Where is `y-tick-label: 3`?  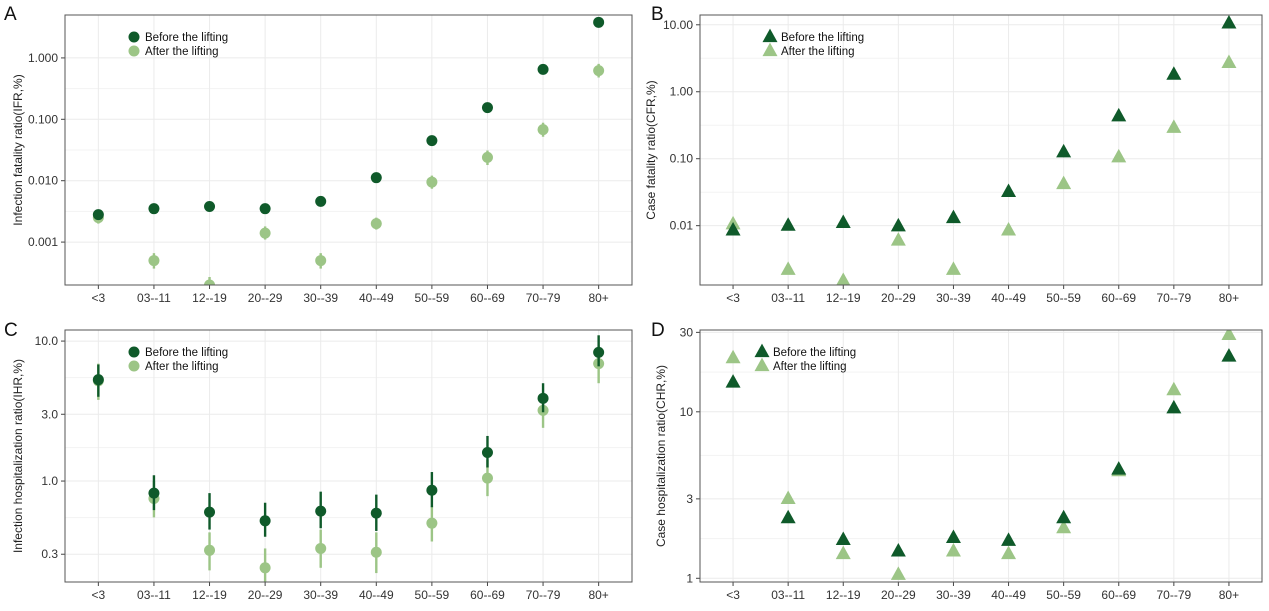 y-tick-label: 3 is located at coordinates (689, 499).